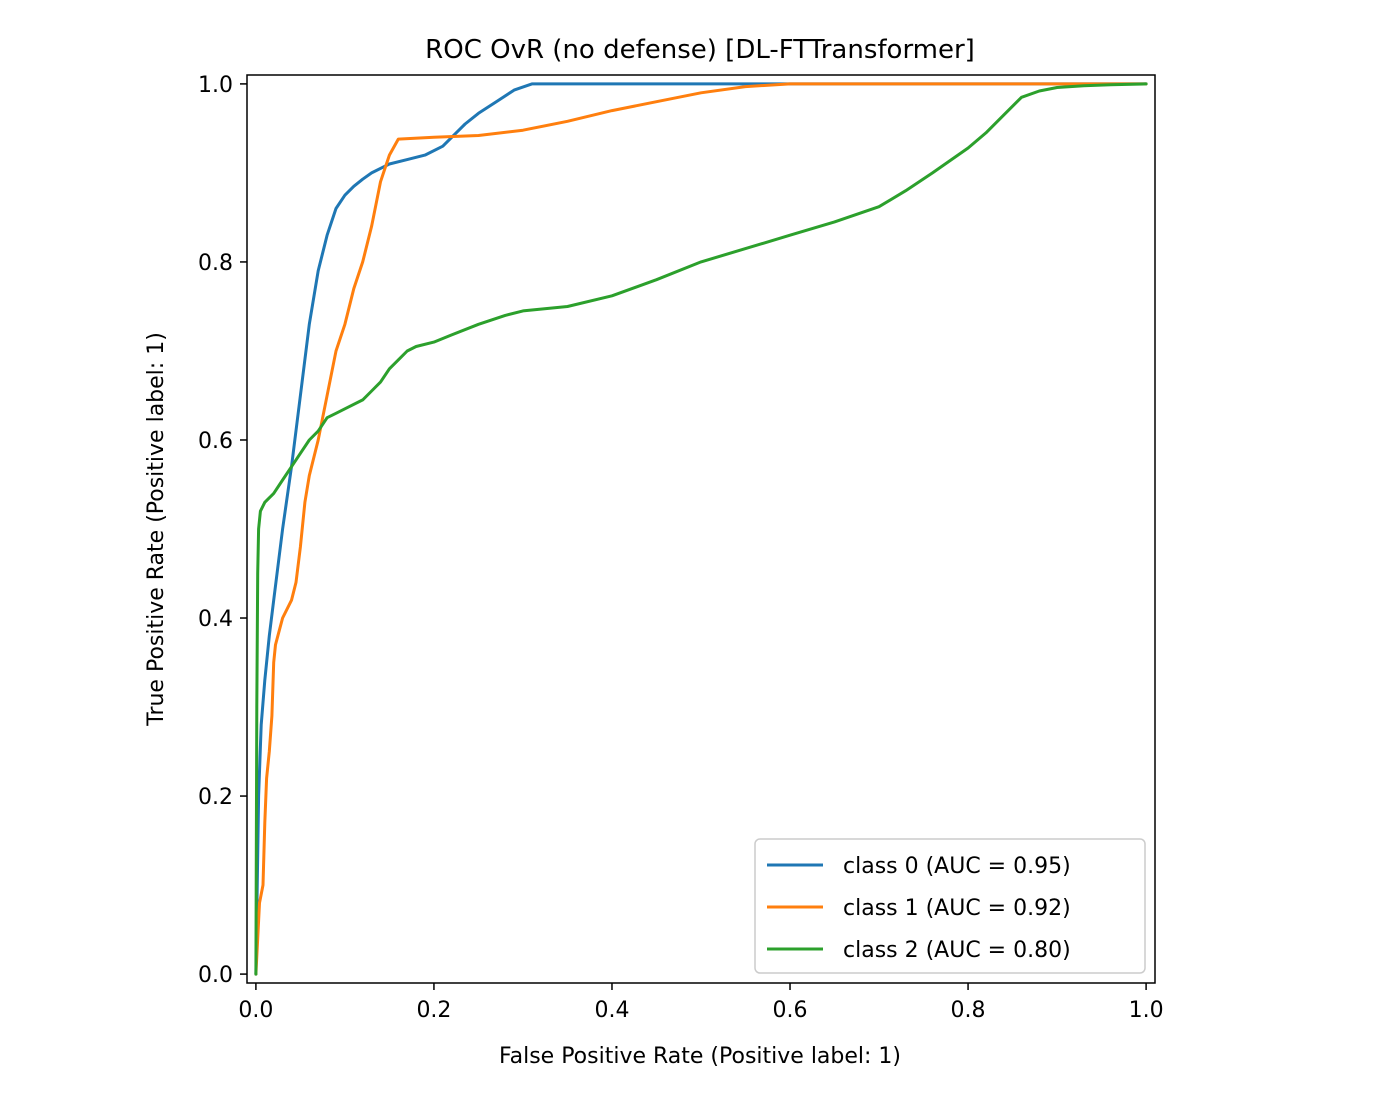 Image resolution: width=1400 pixels, height=1100 pixels. I want to click on x-tick-label: 0.4, so click(611, 1010).